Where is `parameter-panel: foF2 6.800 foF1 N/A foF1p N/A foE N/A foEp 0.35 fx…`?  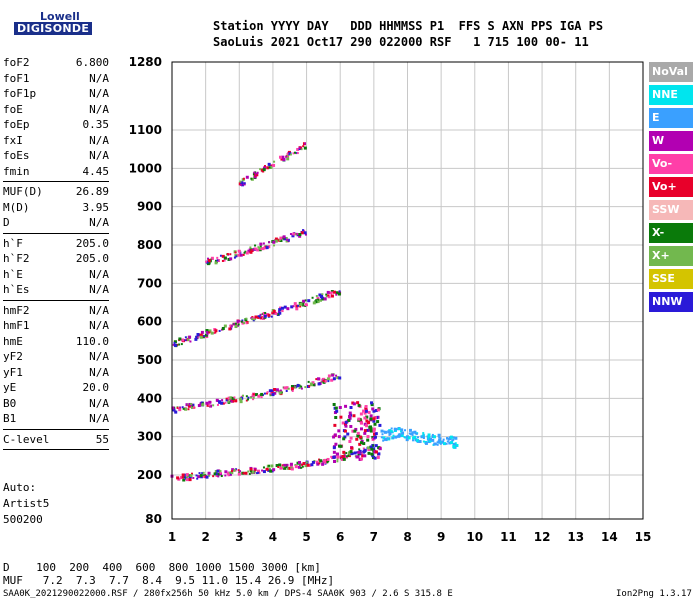
parameter-panel: foF2 6.800 foF1 N/A foF1p N/A foE N/A foEp 0.35 fx… is located at coordinates (56, 253).